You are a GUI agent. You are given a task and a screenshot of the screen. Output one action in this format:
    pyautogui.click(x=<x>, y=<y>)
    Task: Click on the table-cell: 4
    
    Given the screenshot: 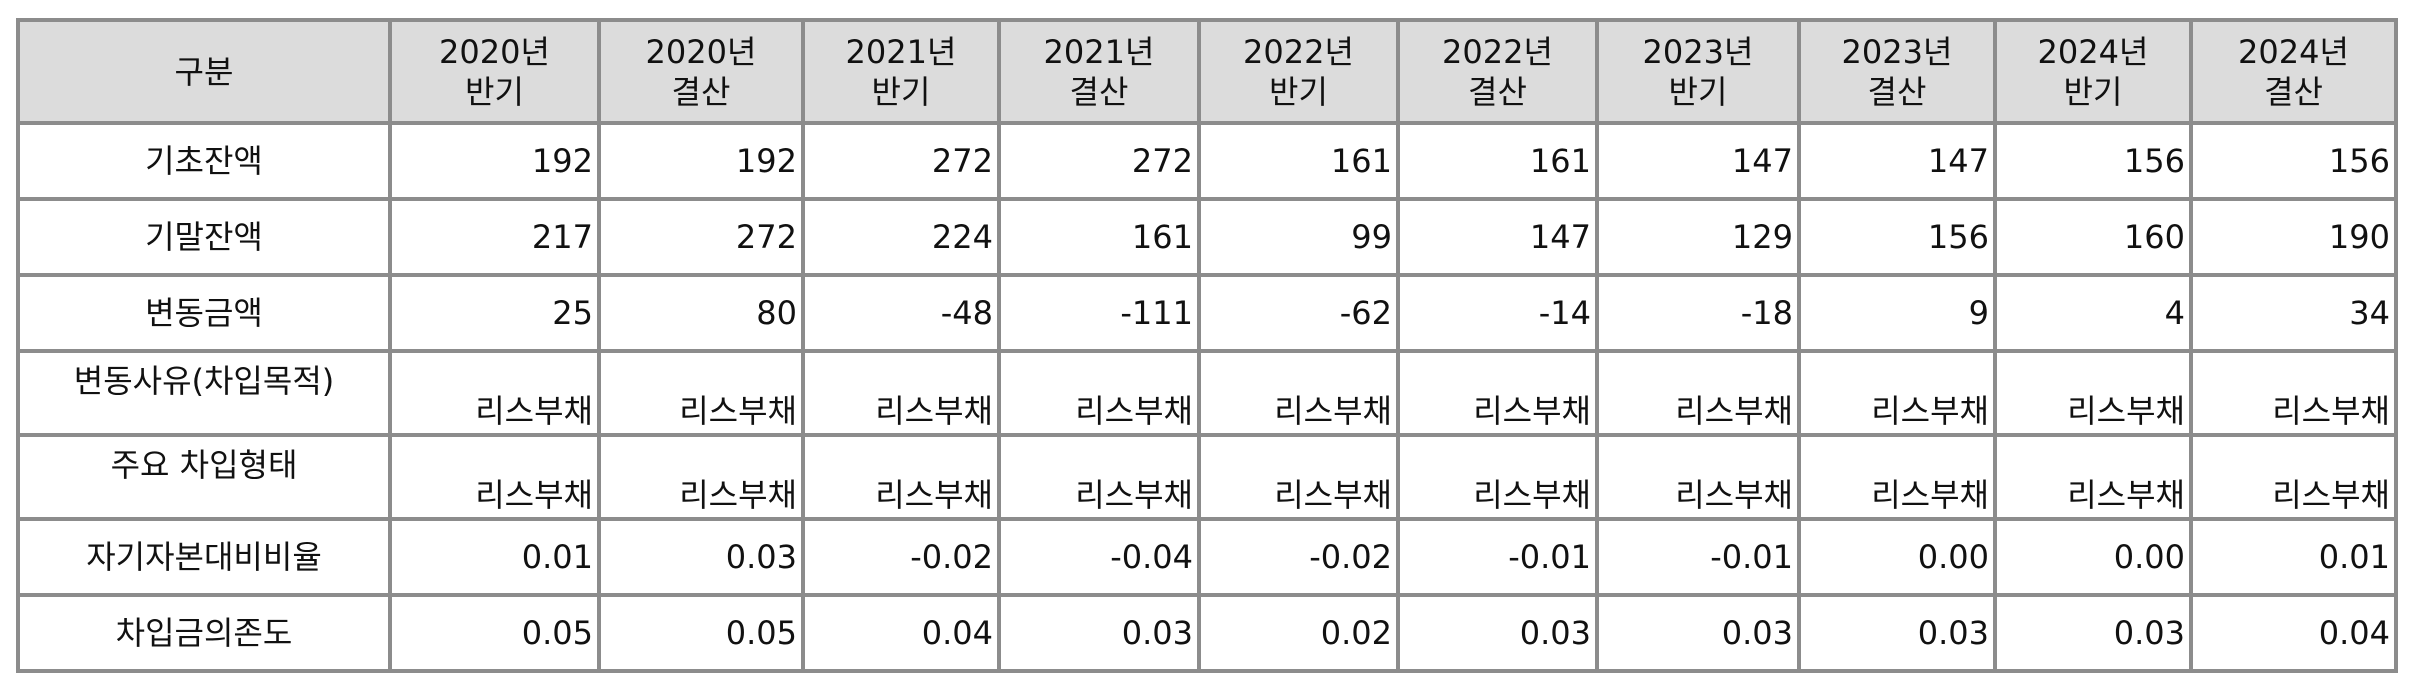 What is the action you would take?
    pyautogui.click(x=2093, y=313)
    